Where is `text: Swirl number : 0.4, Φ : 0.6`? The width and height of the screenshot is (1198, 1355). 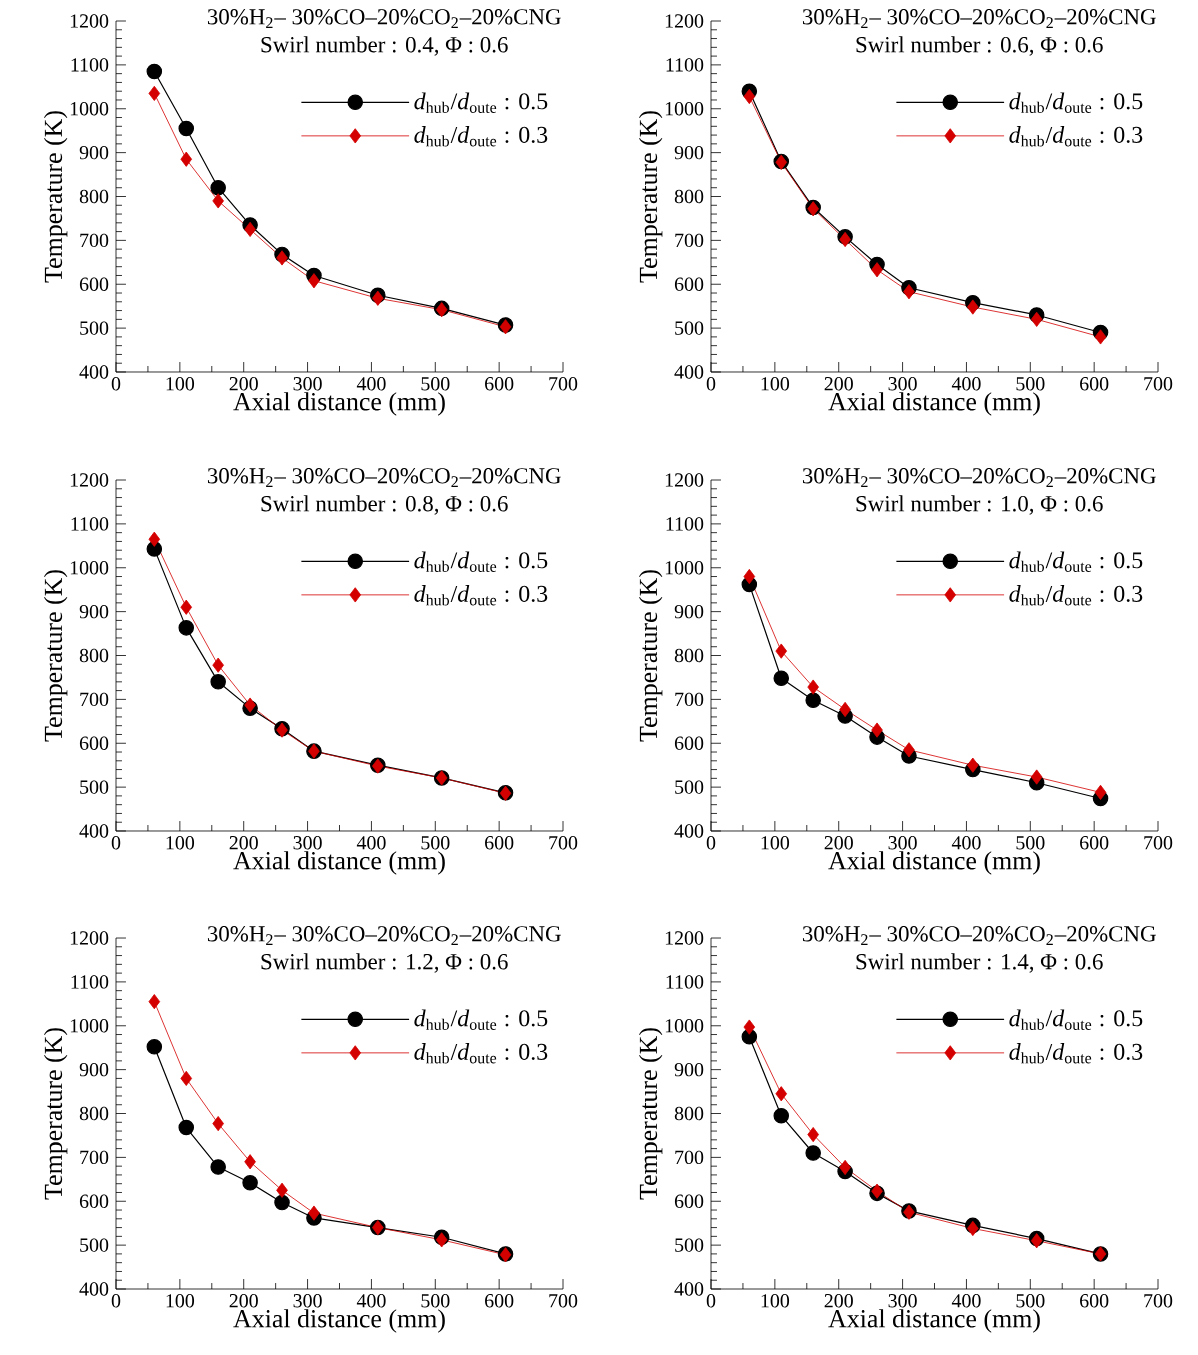 text: Swirl number : 0.4, Φ : 0.6 is located at coordinates (384, 46).